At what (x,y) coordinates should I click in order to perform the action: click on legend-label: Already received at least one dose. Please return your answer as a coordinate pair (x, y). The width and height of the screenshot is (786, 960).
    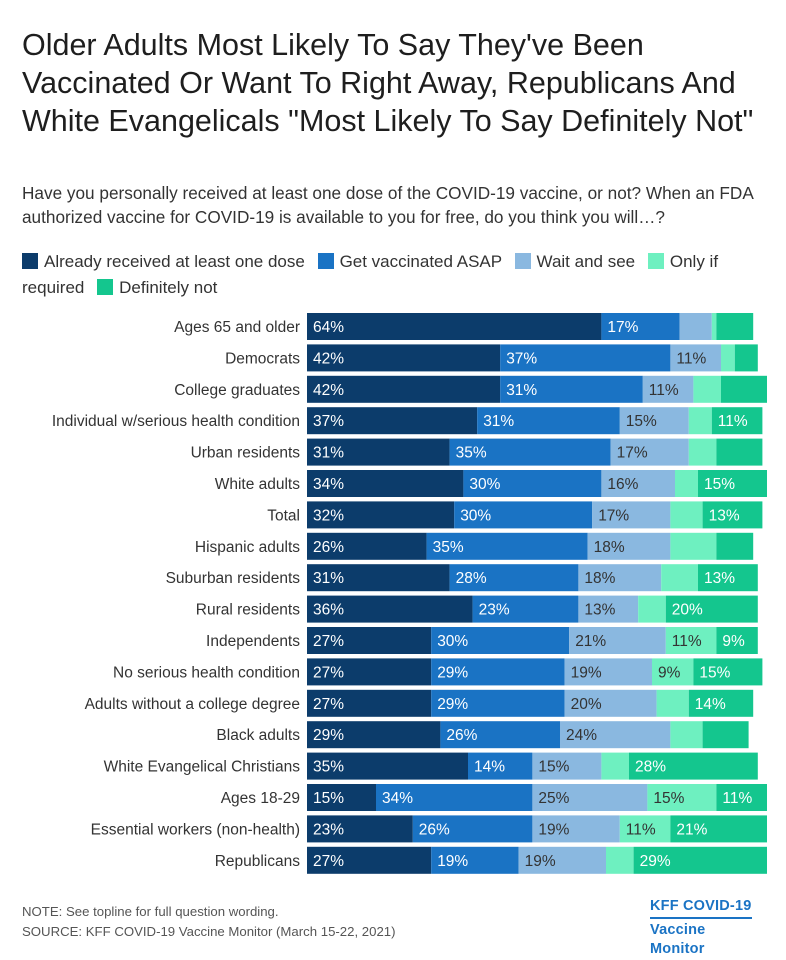
    Looking at the image, I should click on (174, 261).